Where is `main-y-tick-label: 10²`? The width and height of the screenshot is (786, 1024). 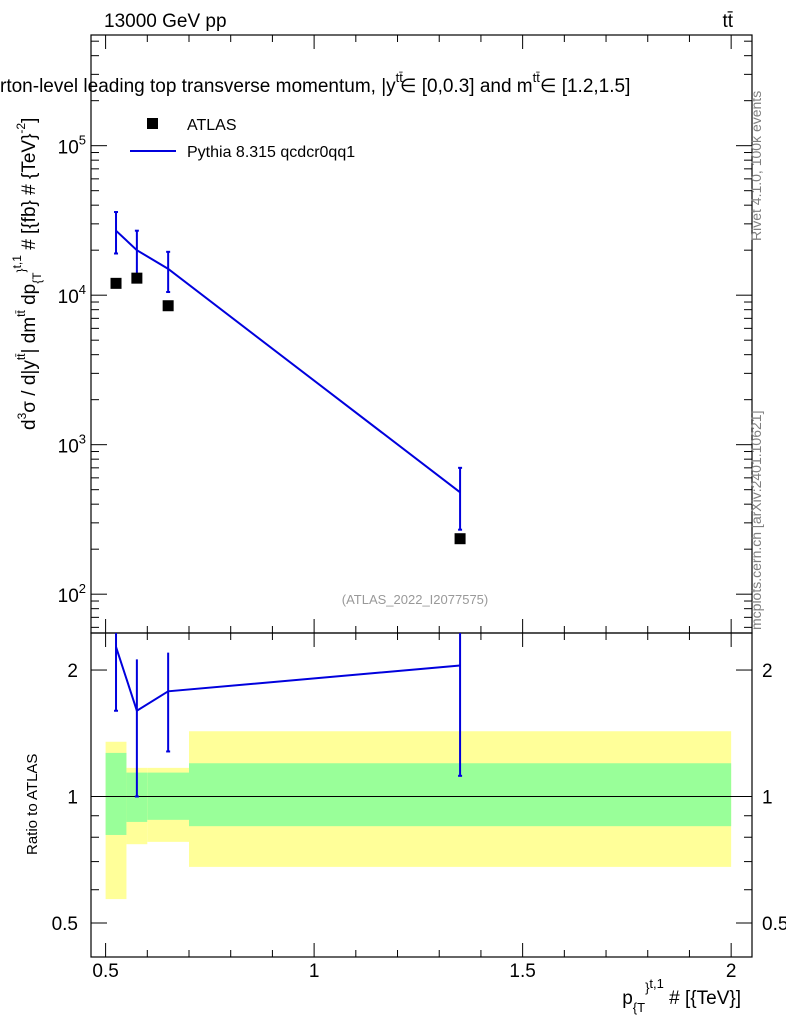
main-y-tick-label: 10² is located at coordinates (72, 594).